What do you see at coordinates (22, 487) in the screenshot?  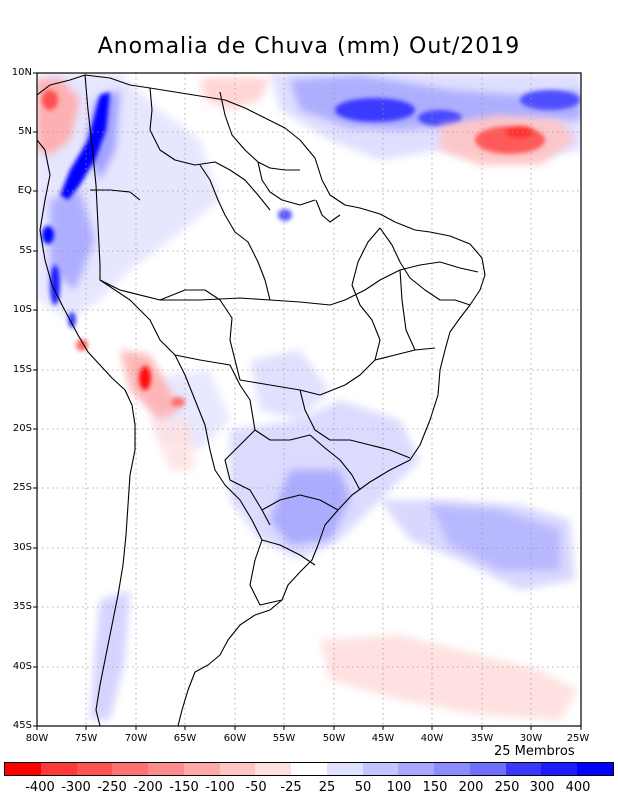 I see `lat-label-25s: 25S` at bounding box center [22, 487].